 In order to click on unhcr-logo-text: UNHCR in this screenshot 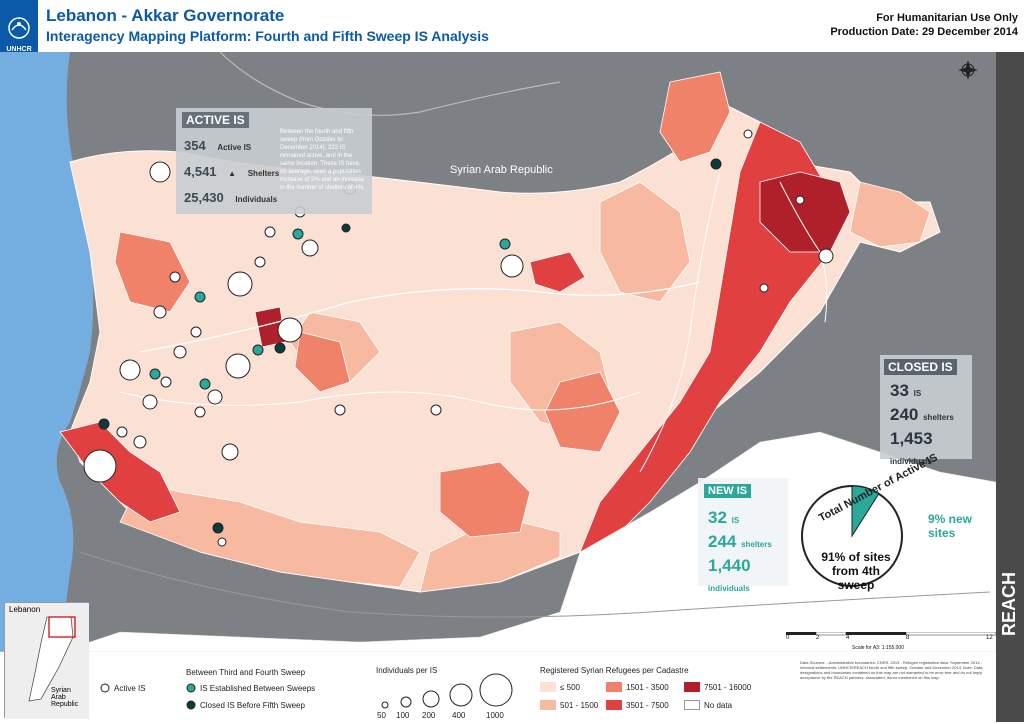, I will do `click(19, 49)`.